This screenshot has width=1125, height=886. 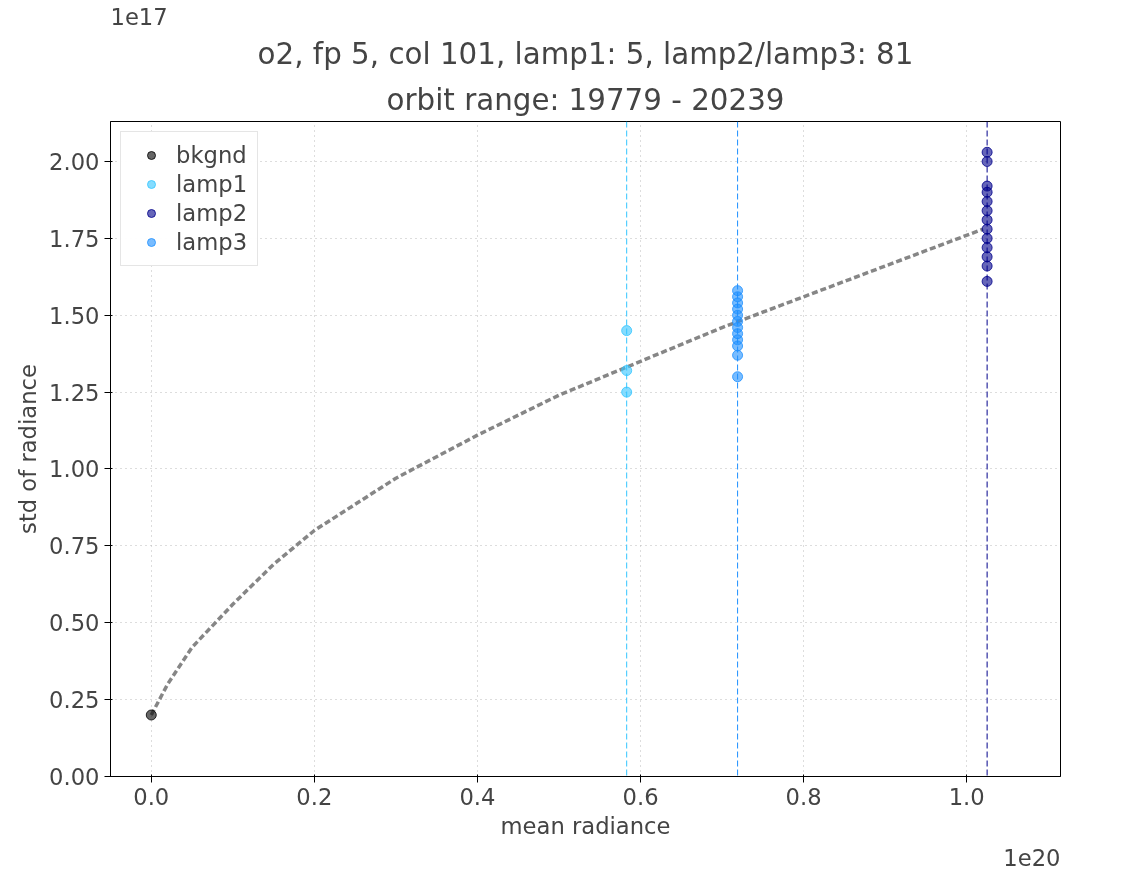 What do you see at coordinates (28, 449) in the screenshot?
I see `y-axis-title: std of radiance` at bounding box center [28, 449].